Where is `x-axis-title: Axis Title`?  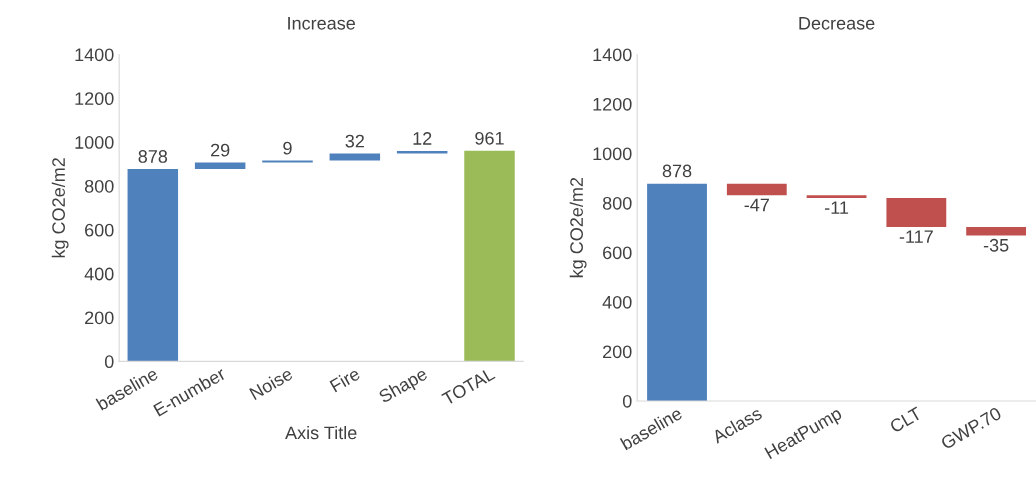 x-axis-title: Axis Title is located at coordinates (321, 432).